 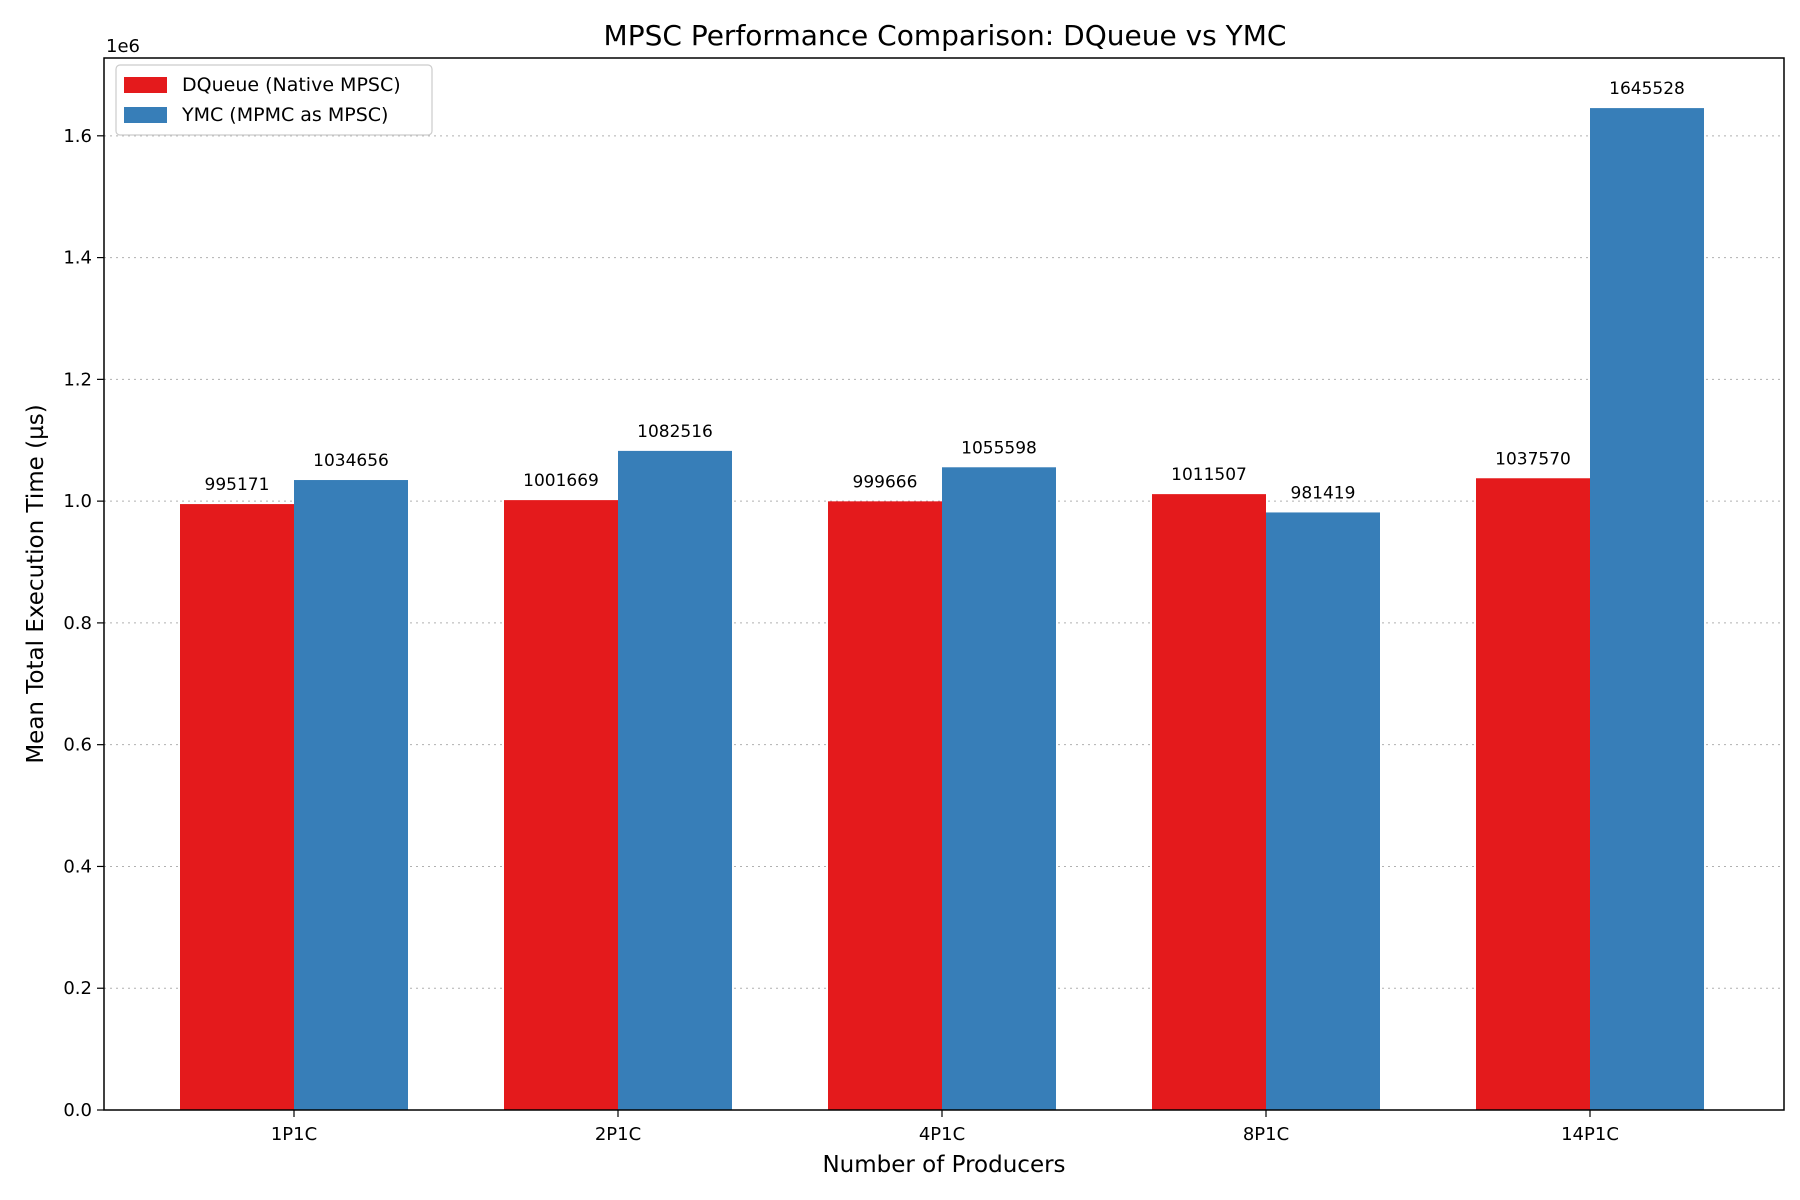 I want to click on y-tick-label: 1.2, so click(x=77, y=379).